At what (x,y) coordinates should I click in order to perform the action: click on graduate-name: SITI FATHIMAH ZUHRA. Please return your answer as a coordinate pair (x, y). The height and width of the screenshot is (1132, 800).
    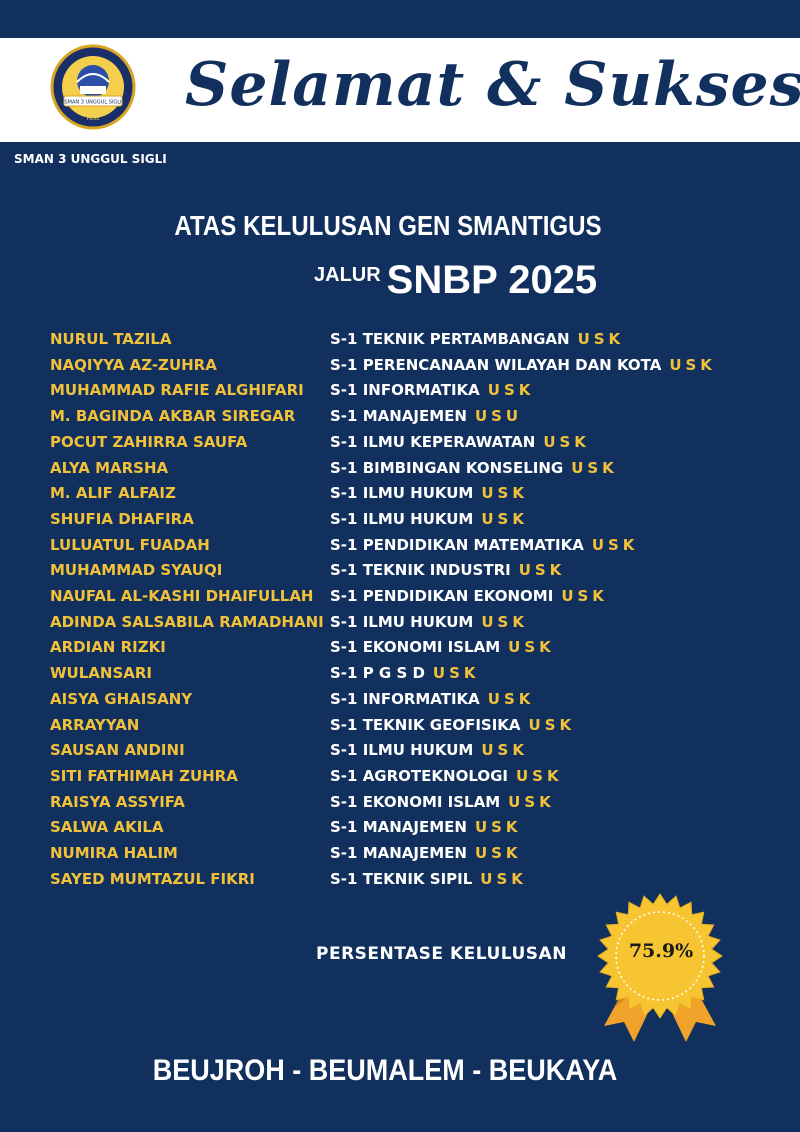
    Looking at the image, I should click on (144, 775).